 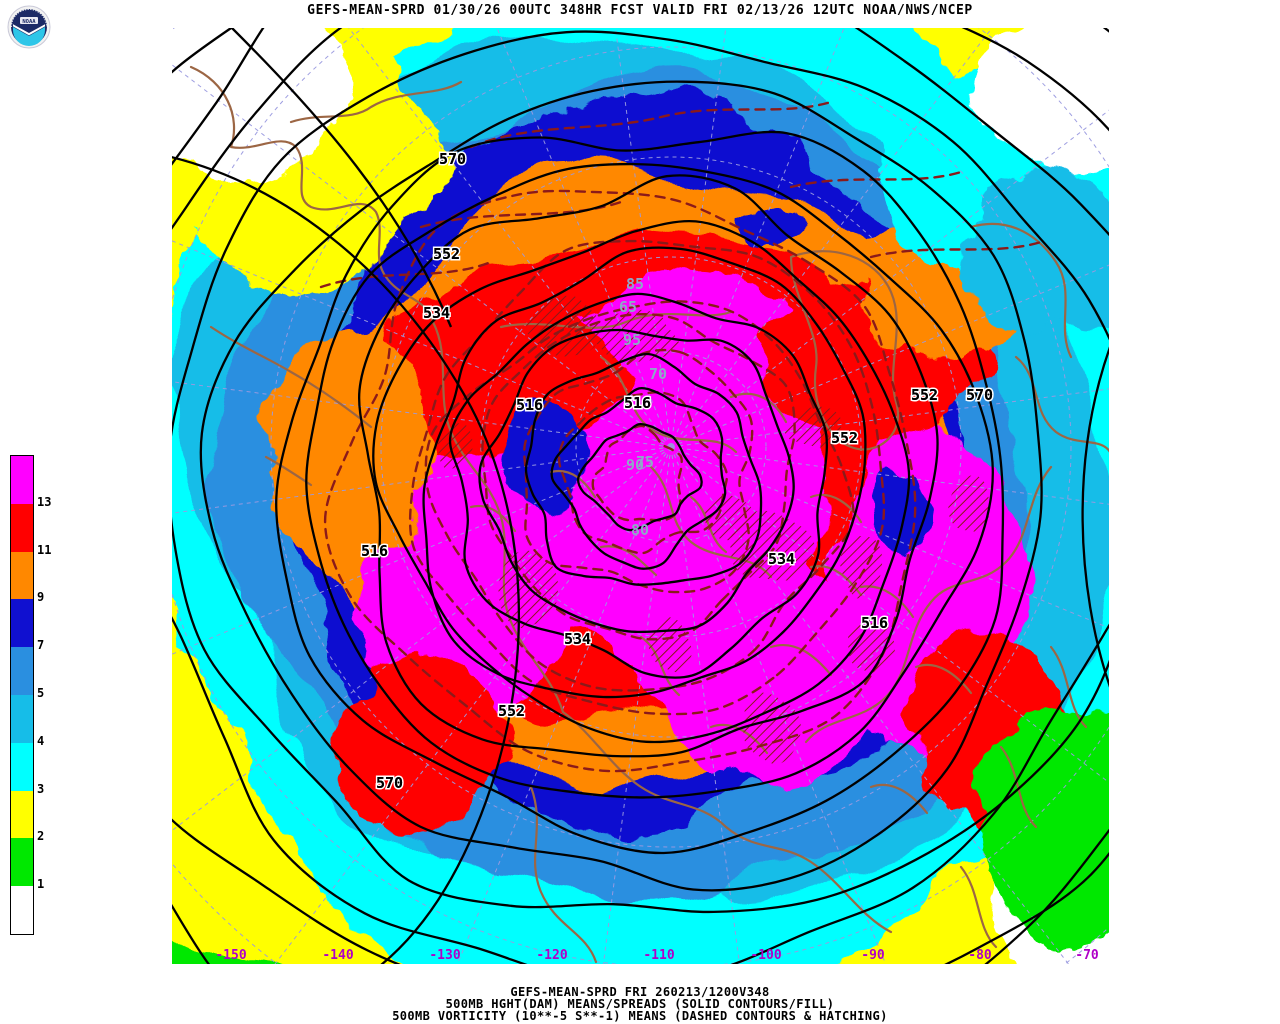 I want to click on vorticity-contour-label: 75, so click(x=645, y=462).